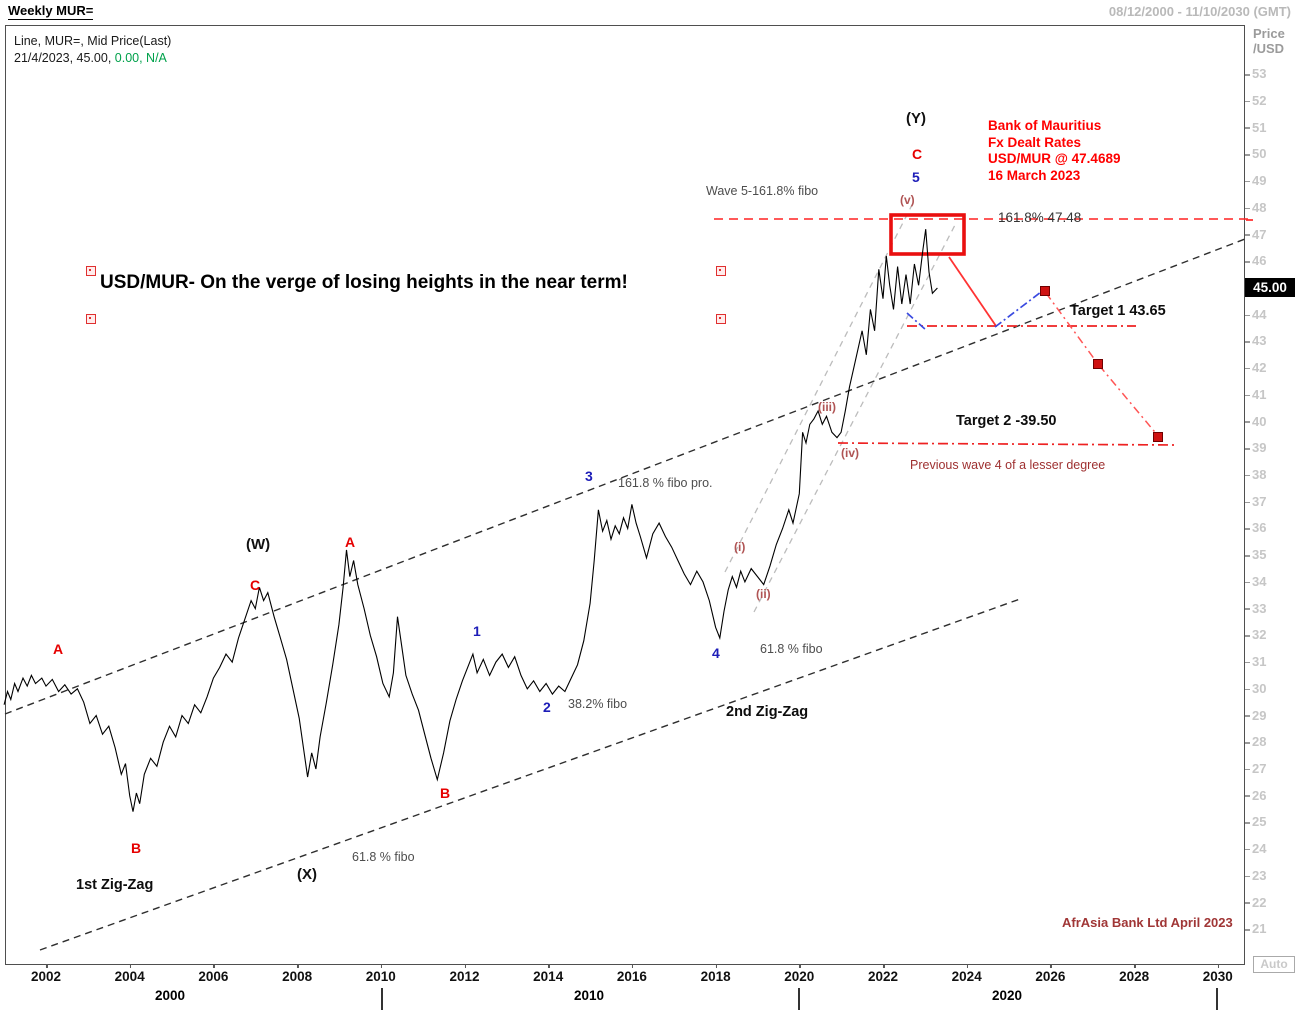  What do you see at coordinates (967, 974) in the screenshot?
I see `x-axis-tick: 2024` at bounding box center [967, 974].